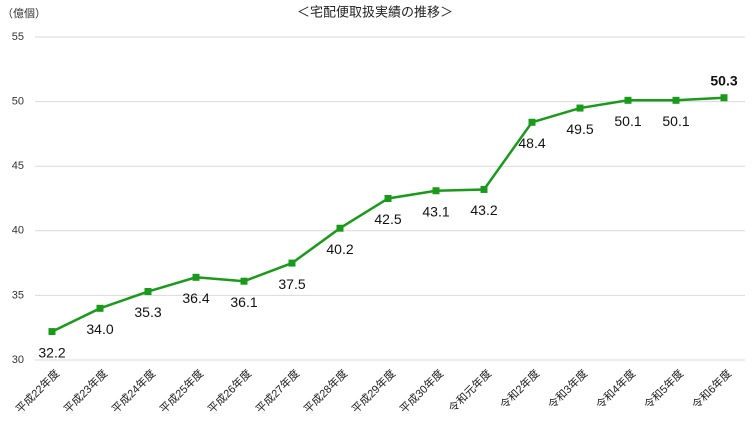  I want to click on data-label: 42.5, so click(387, 219).